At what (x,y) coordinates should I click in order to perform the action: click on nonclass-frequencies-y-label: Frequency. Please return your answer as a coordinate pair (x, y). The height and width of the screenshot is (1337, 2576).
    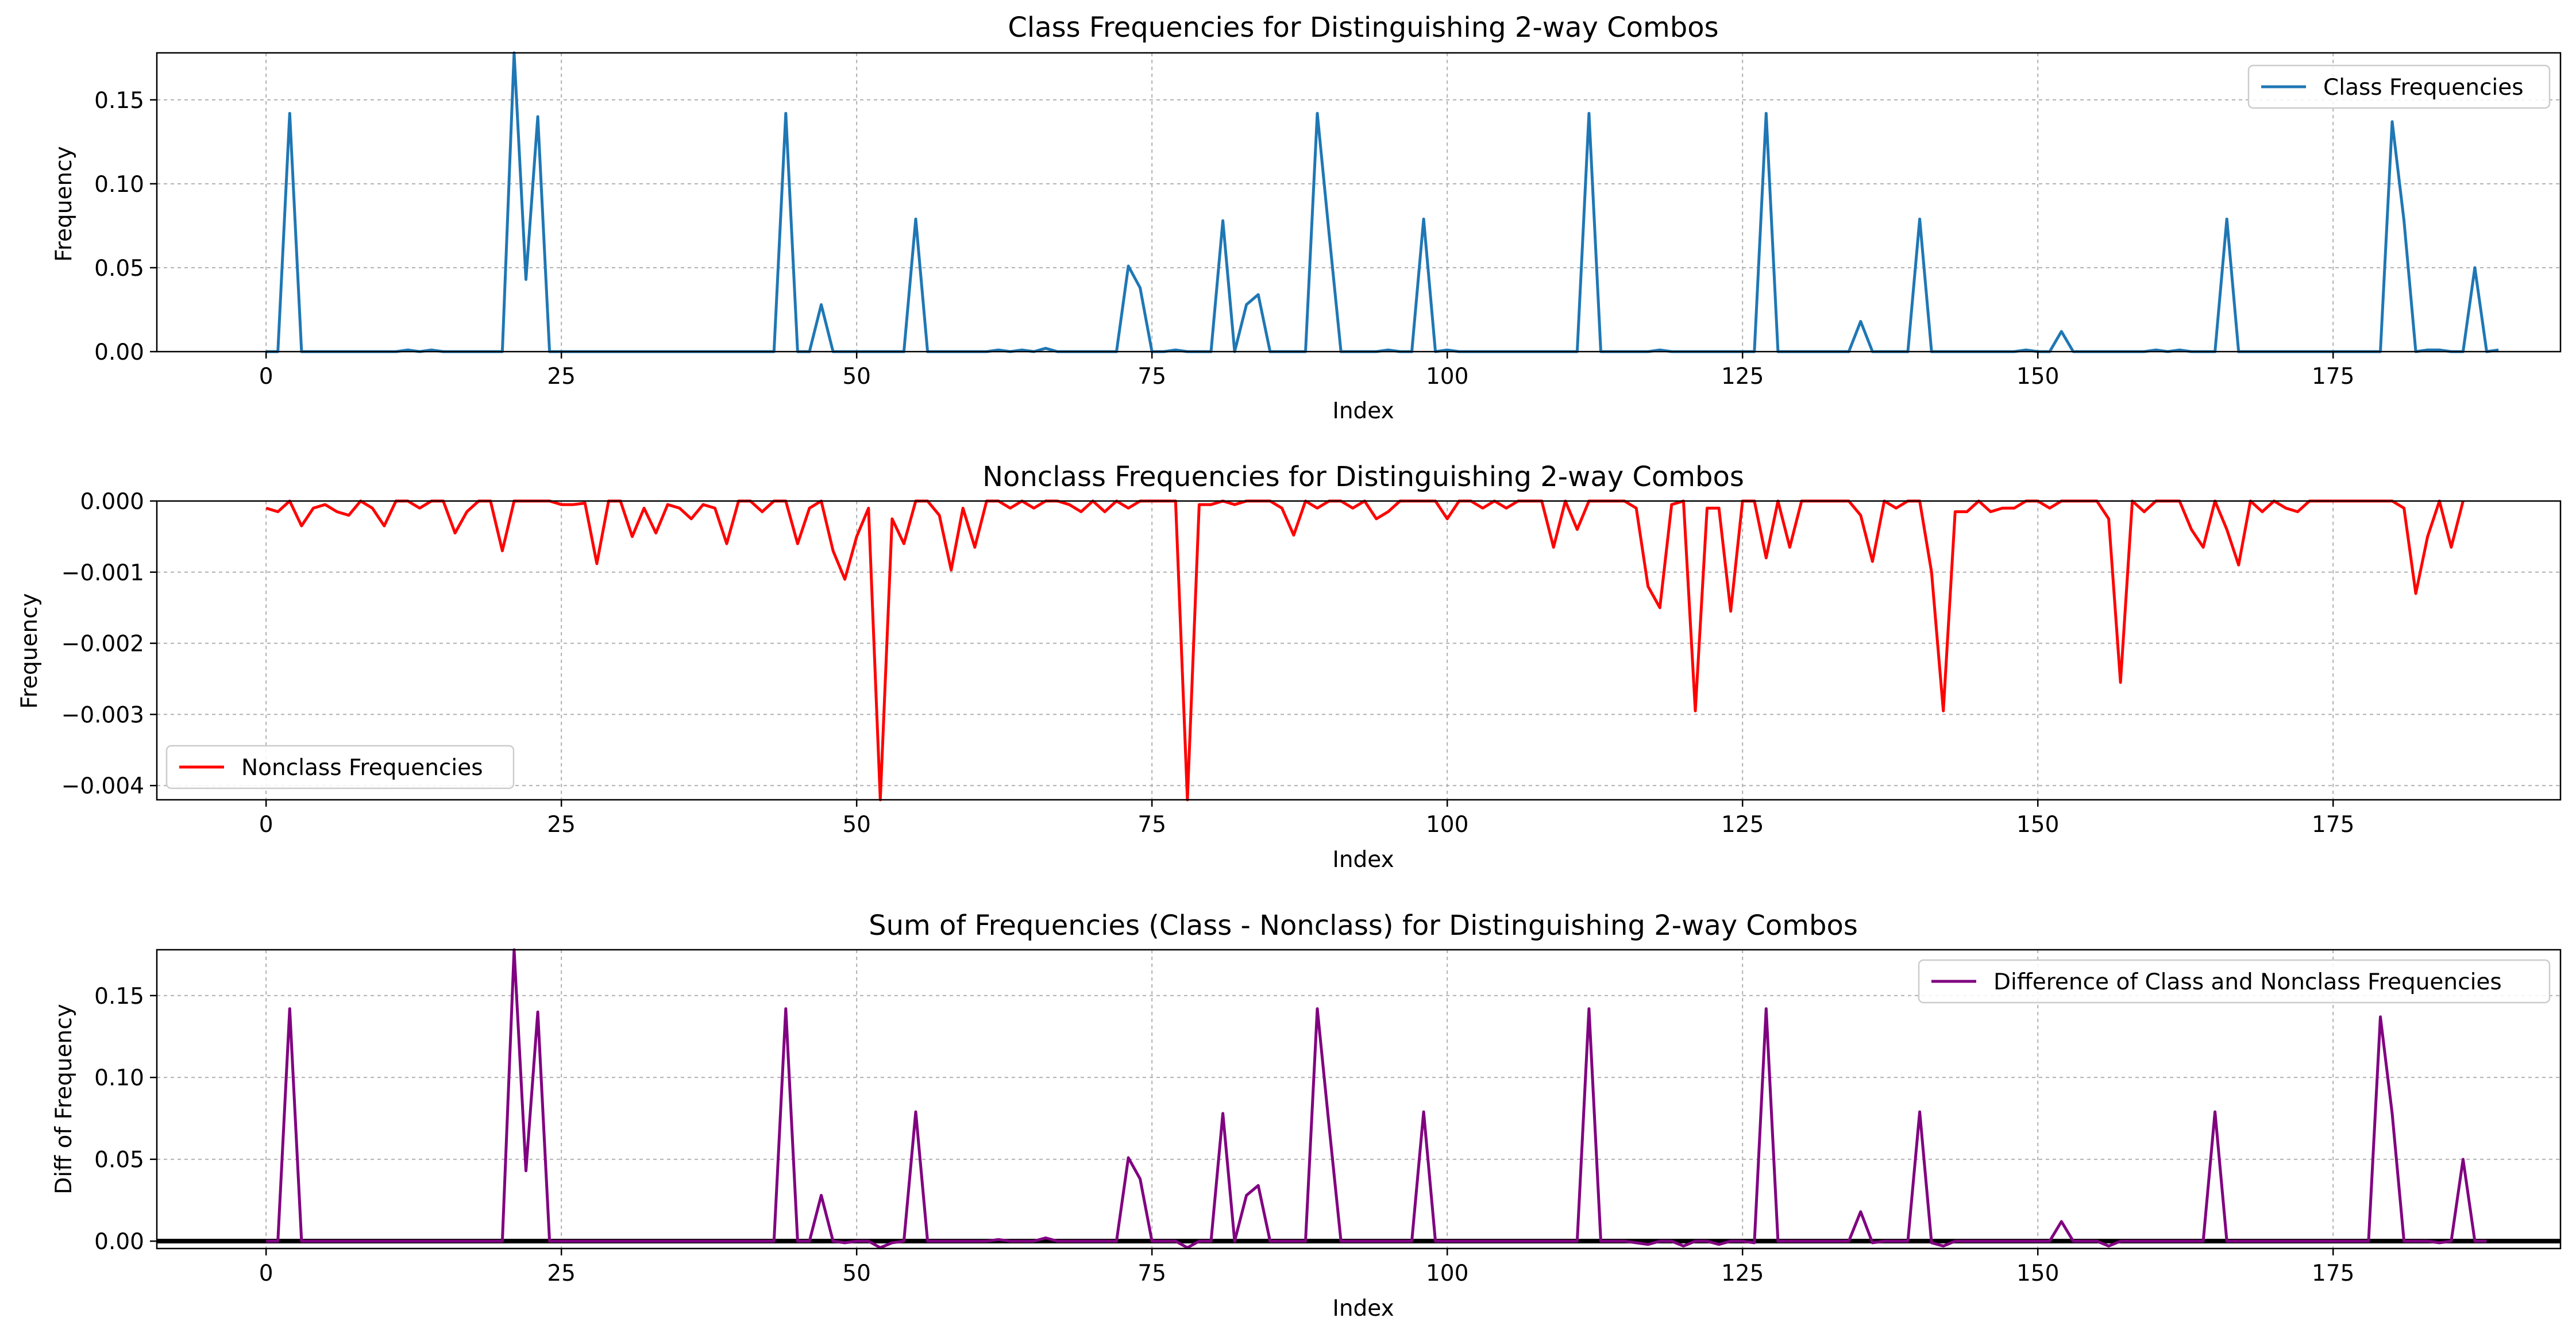
    Looking at the image, I should click on (30, 650).